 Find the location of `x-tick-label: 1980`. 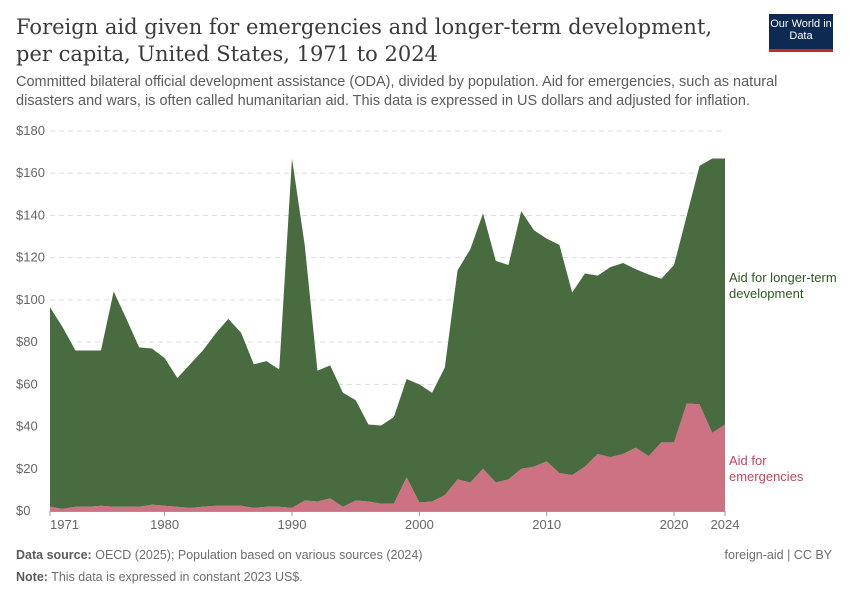

x-tick-label: 1980 is located at coordinates (164, 524).